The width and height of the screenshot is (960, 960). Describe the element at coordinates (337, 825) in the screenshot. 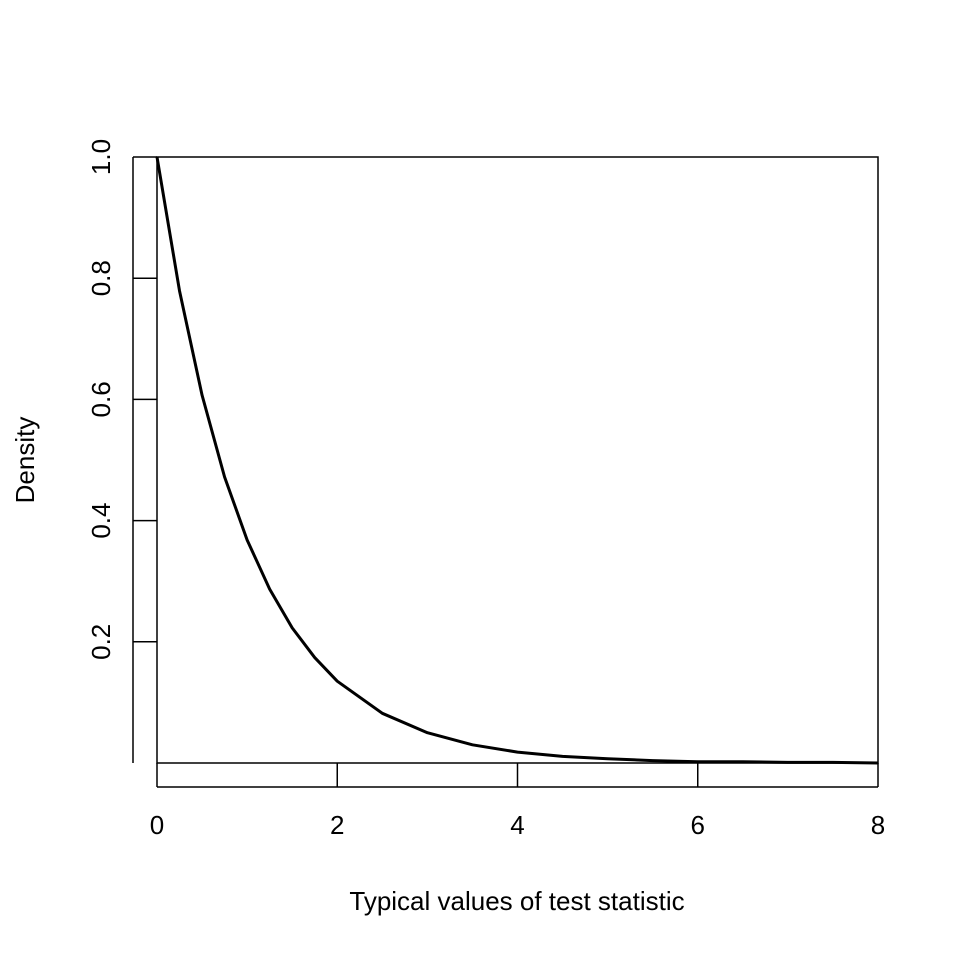

I see `x-tick-label: 2` at that location.